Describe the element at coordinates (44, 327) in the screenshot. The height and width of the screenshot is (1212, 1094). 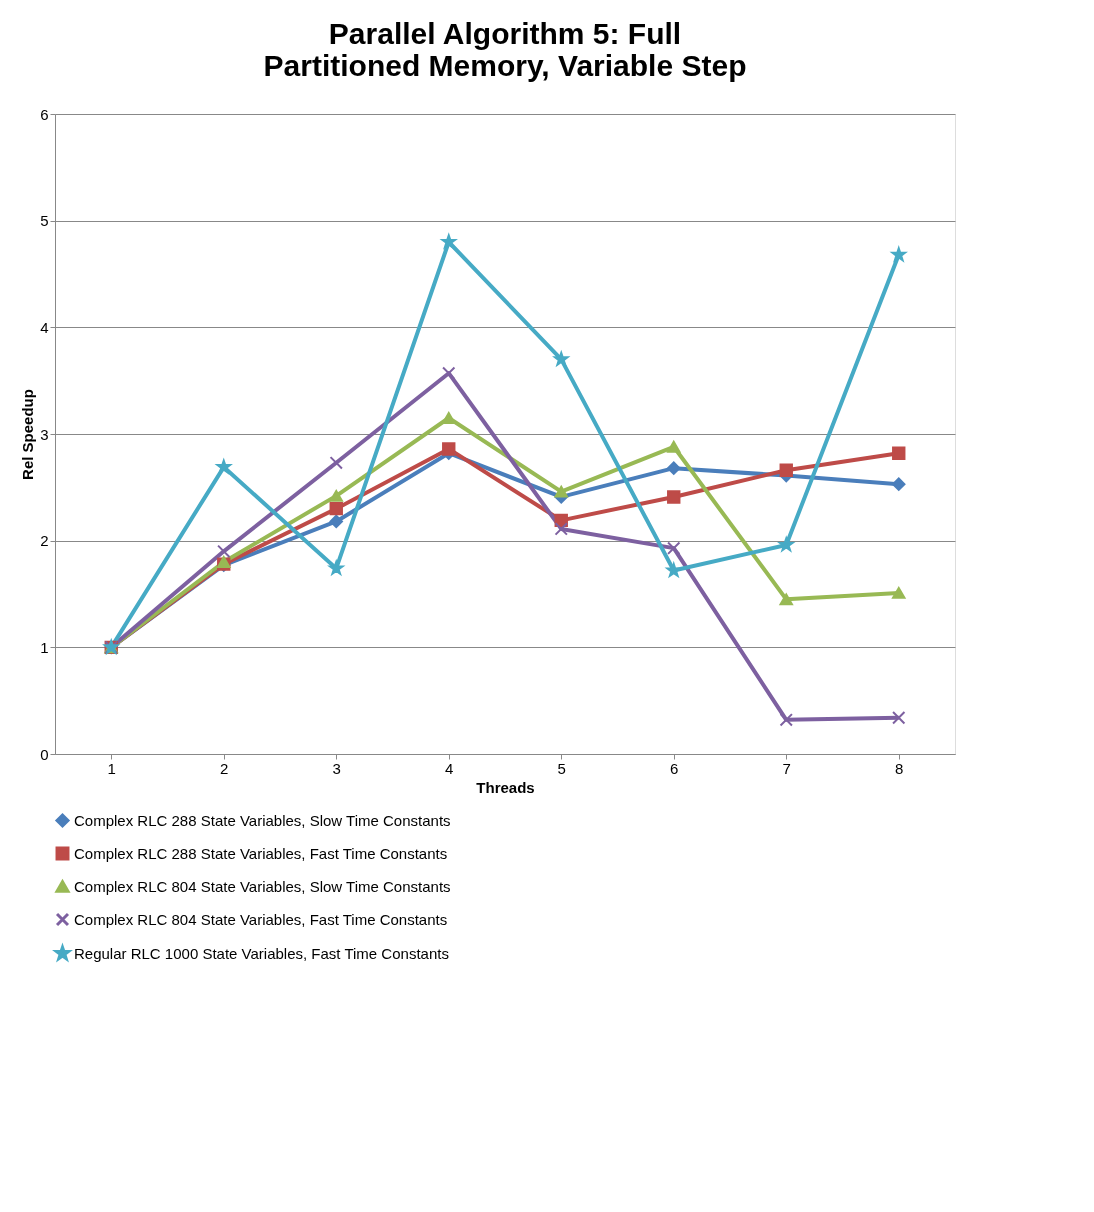
I see `y-tick-label: 4` at that location.